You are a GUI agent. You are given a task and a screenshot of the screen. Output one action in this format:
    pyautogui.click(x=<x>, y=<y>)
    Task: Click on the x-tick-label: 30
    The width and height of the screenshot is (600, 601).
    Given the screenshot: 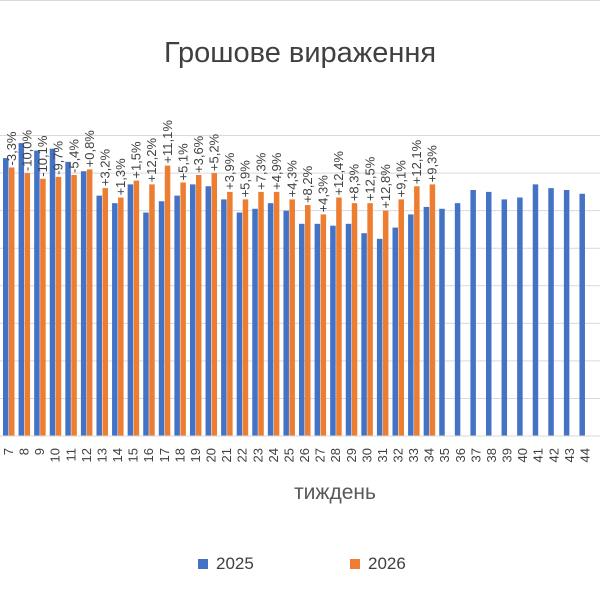 What is the action you would take?
    pyautogui.click(x=366, y=455)
    